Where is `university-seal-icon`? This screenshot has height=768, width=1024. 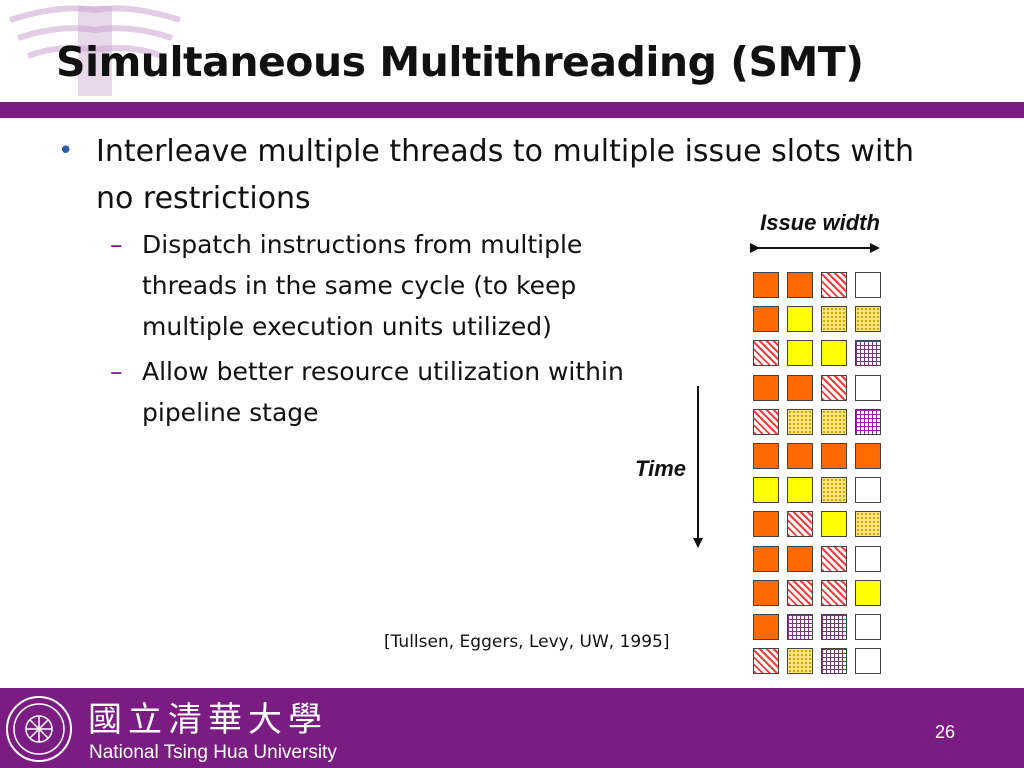
university-seal-icon is located at coordinates (39, 729).